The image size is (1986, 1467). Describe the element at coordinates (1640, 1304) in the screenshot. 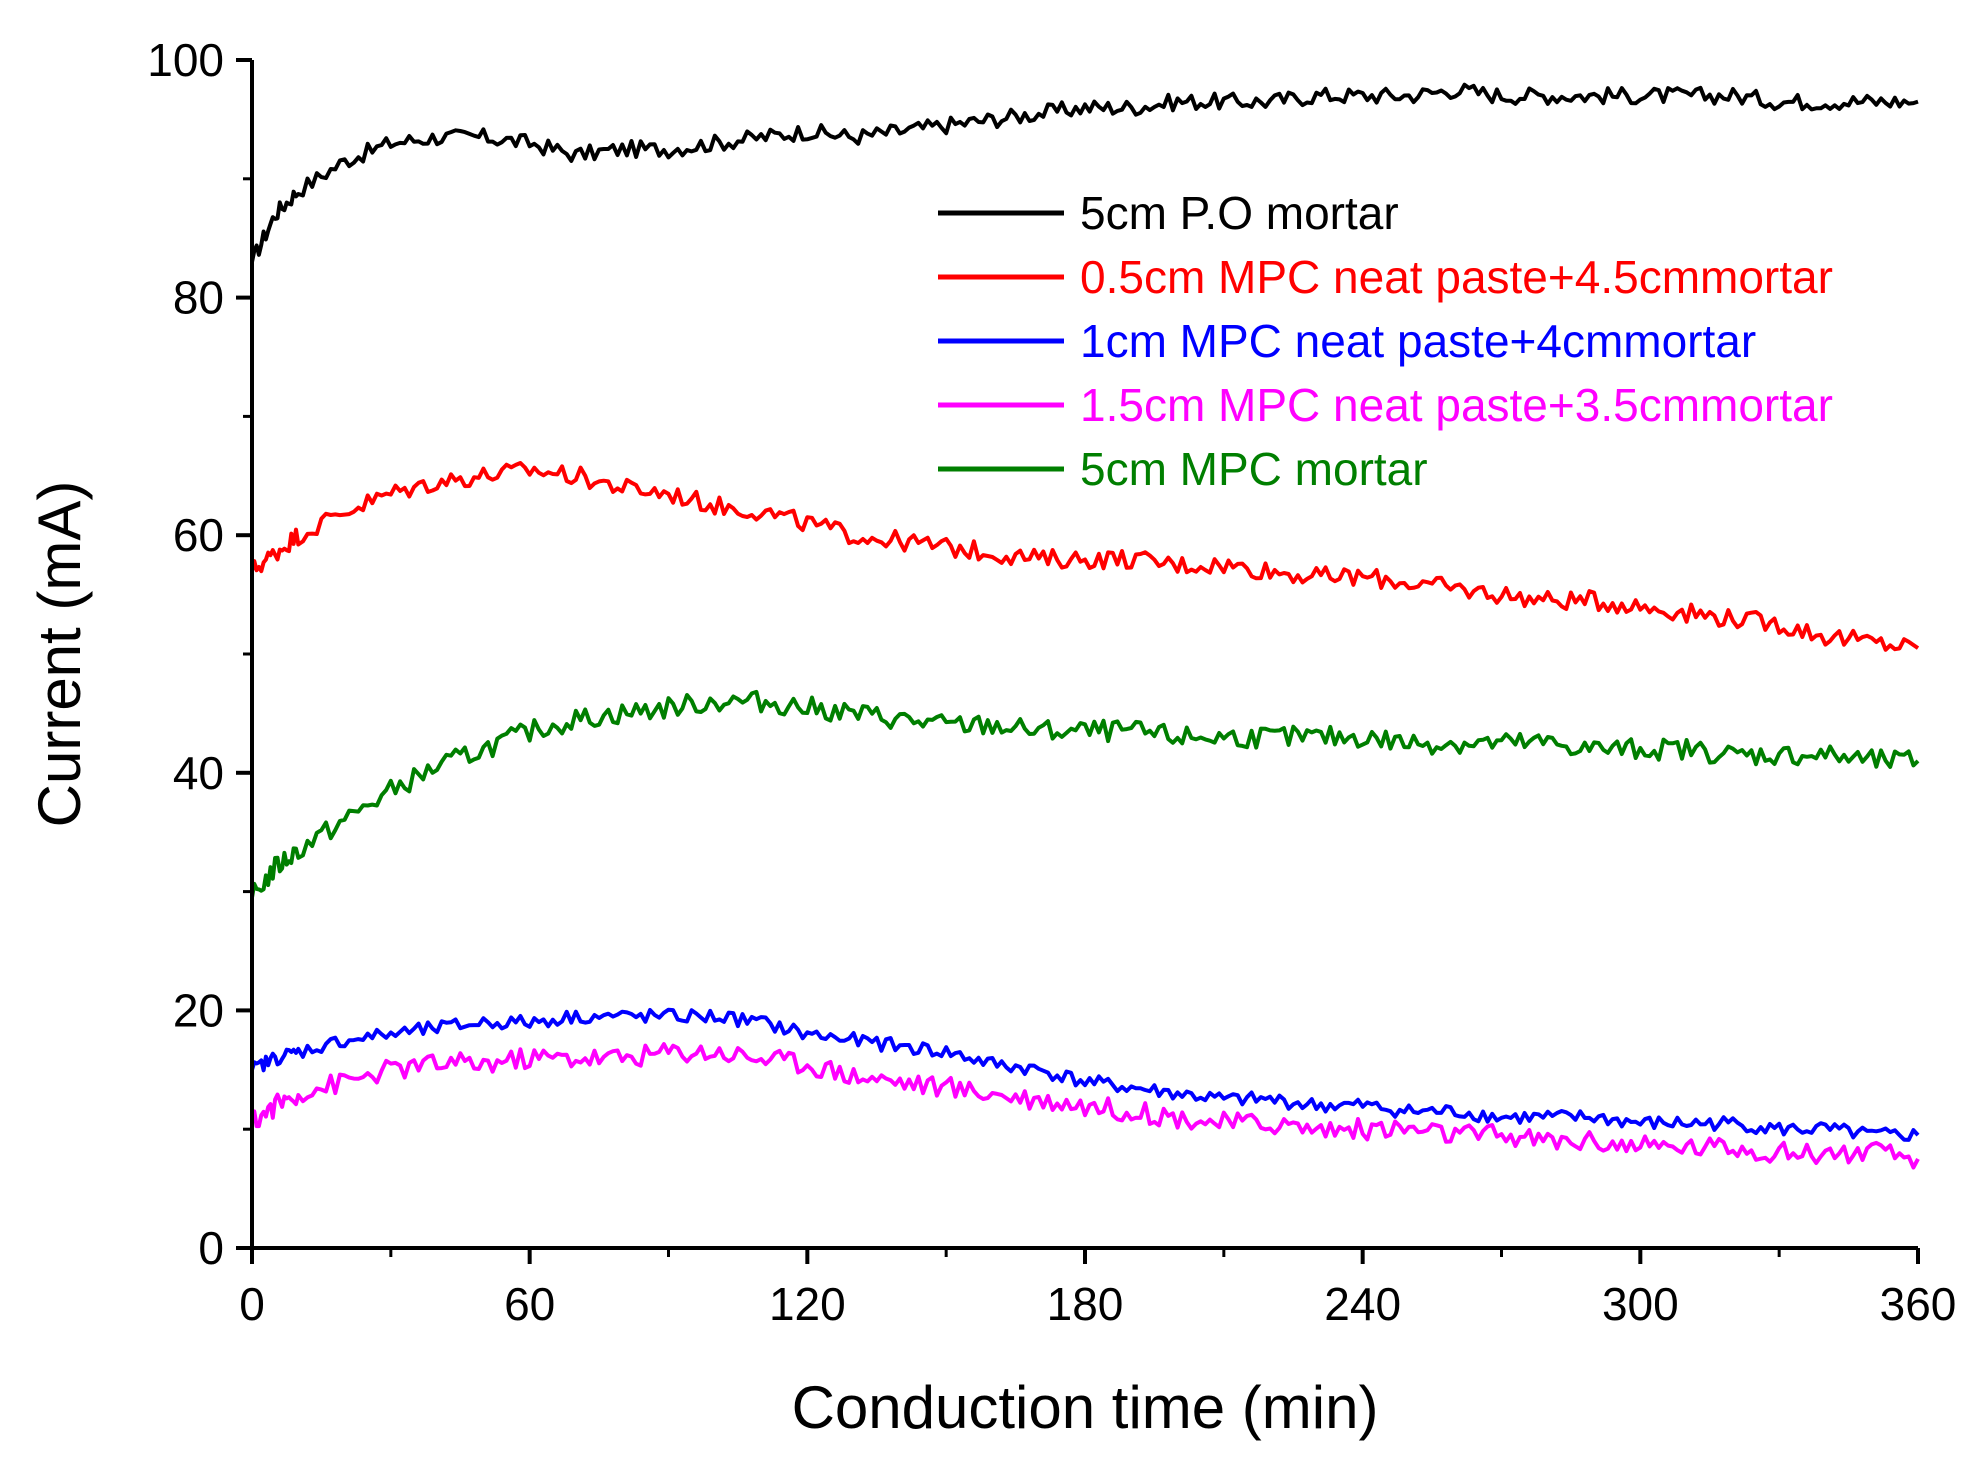

I see `x-tick-label: 300` at that location.